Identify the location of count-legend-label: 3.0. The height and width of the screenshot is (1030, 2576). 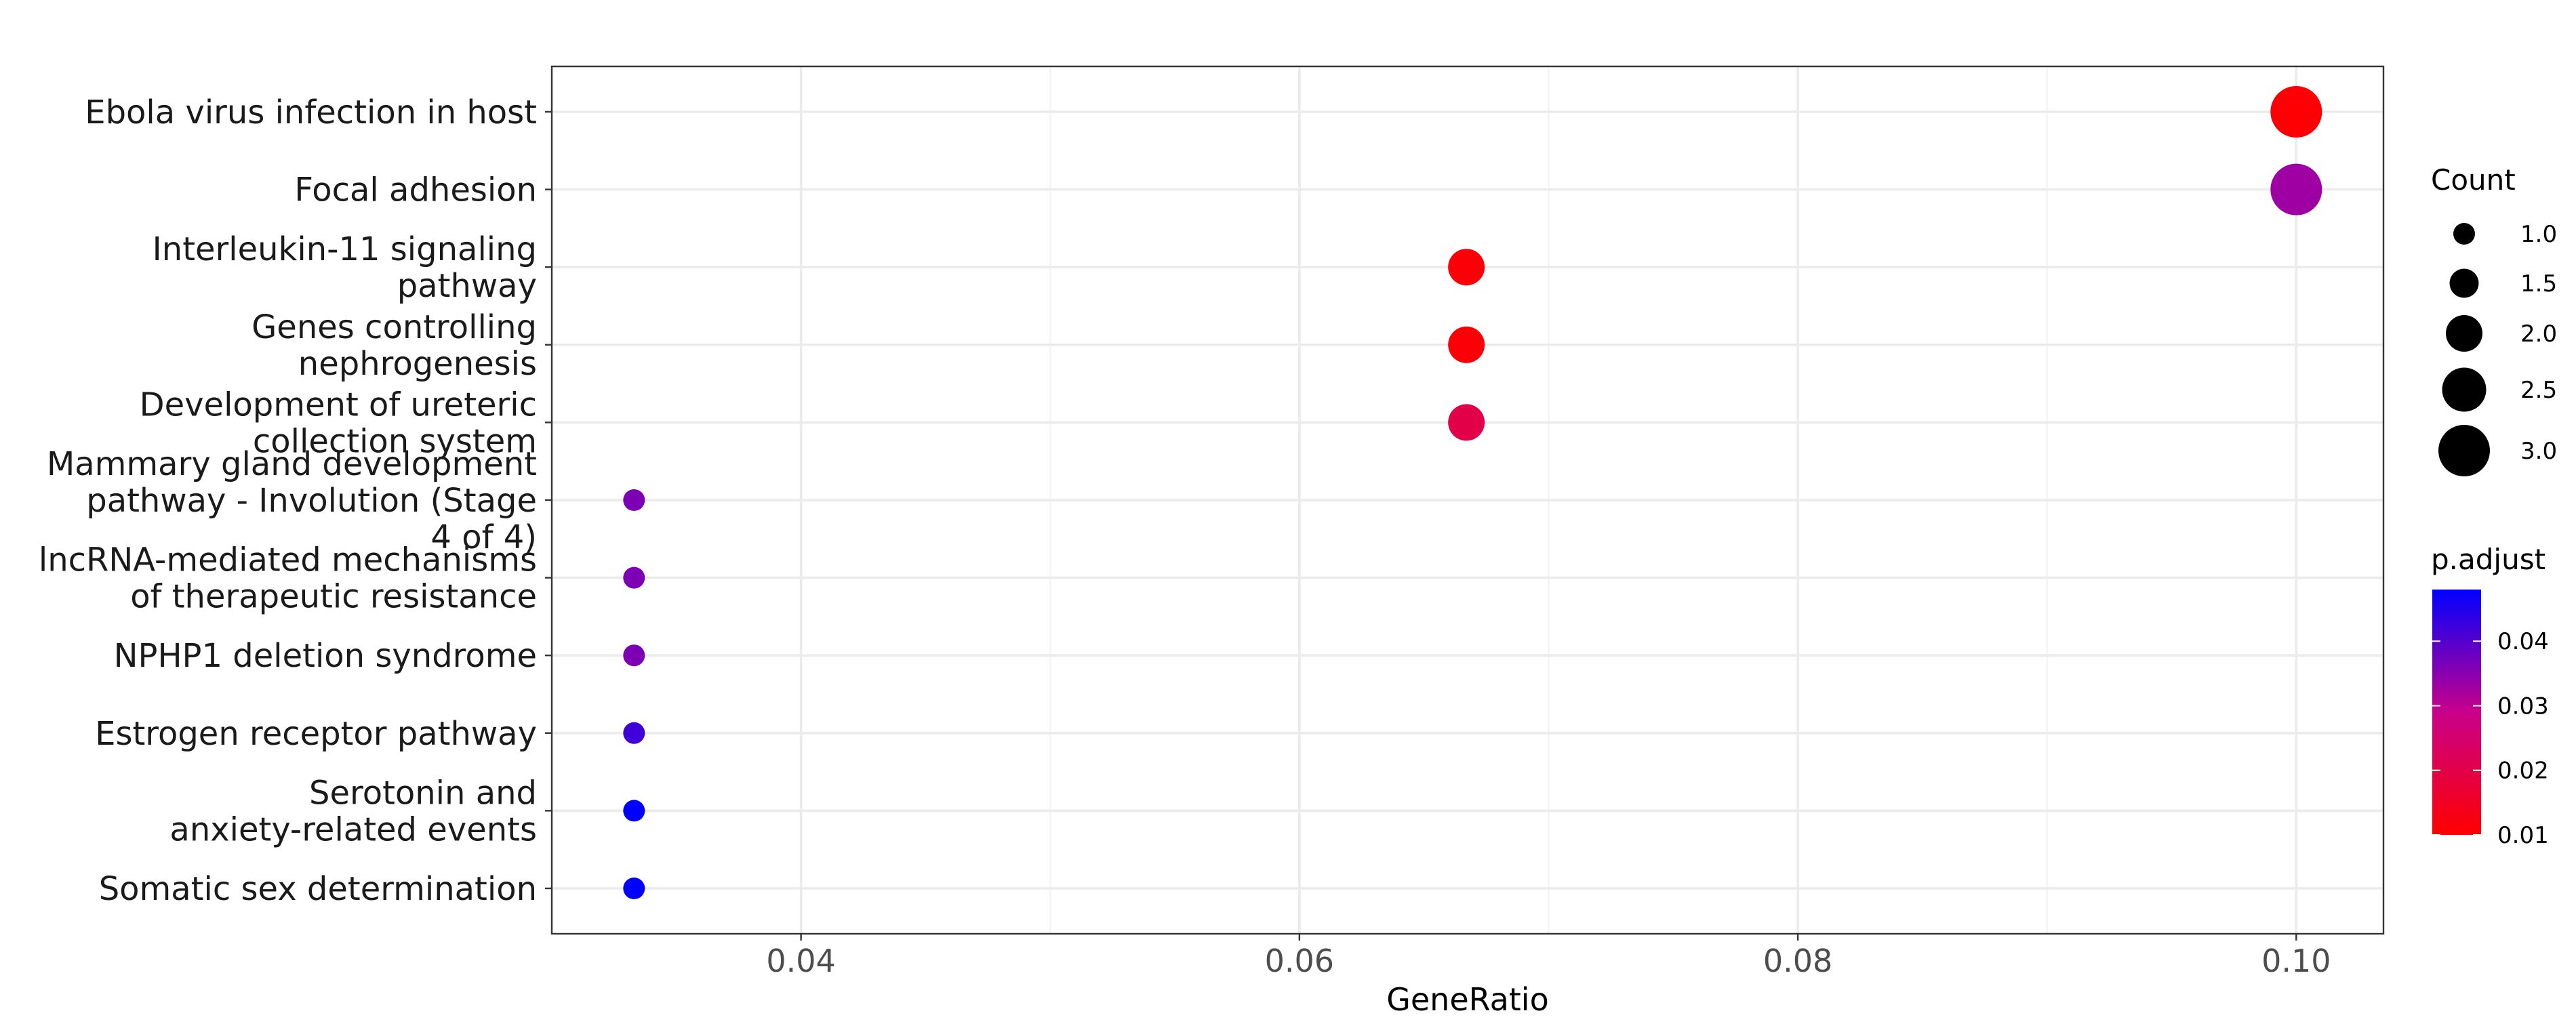
(2538, 452).